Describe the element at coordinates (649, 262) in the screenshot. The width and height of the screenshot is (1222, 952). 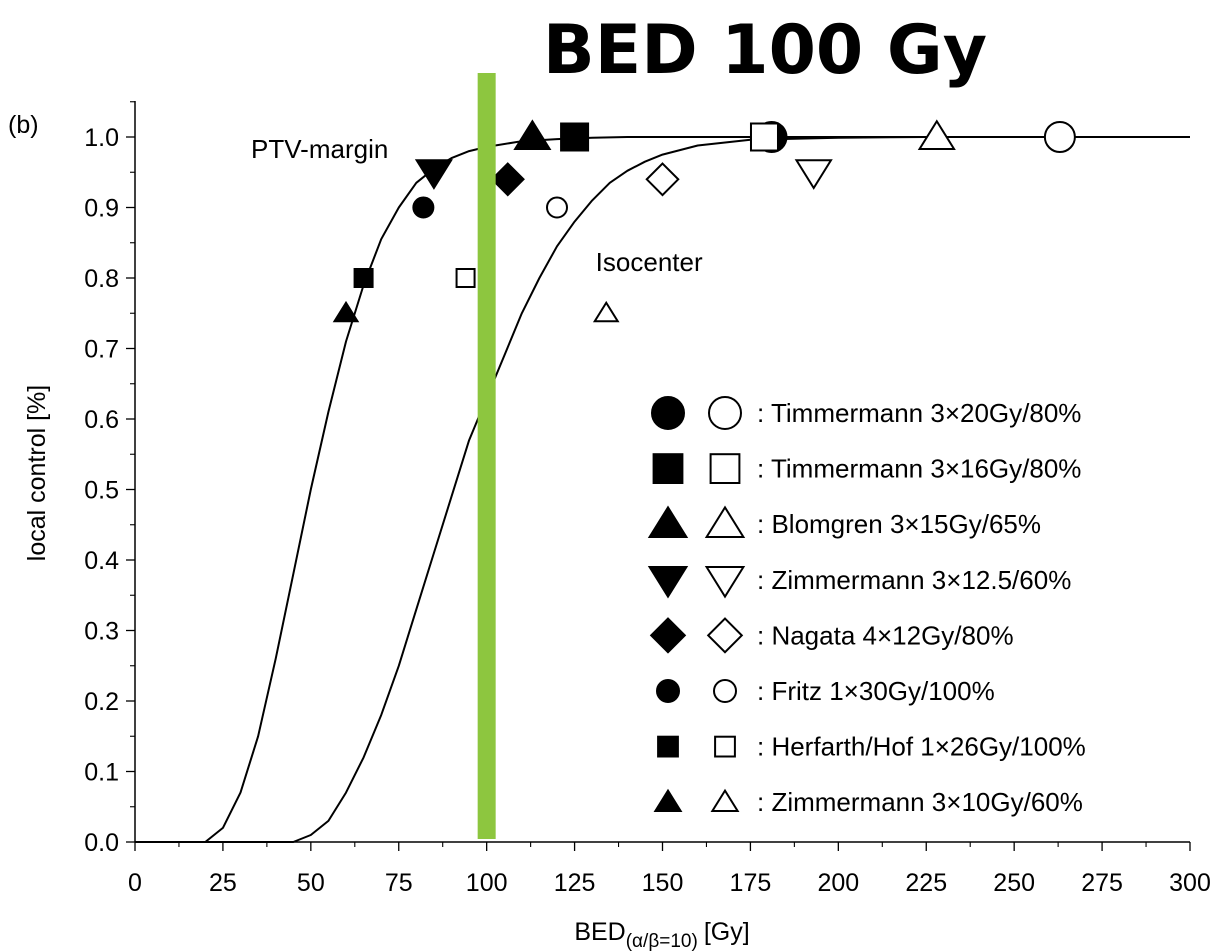
I see `curve-annotation-2: Isocenter` at that location.